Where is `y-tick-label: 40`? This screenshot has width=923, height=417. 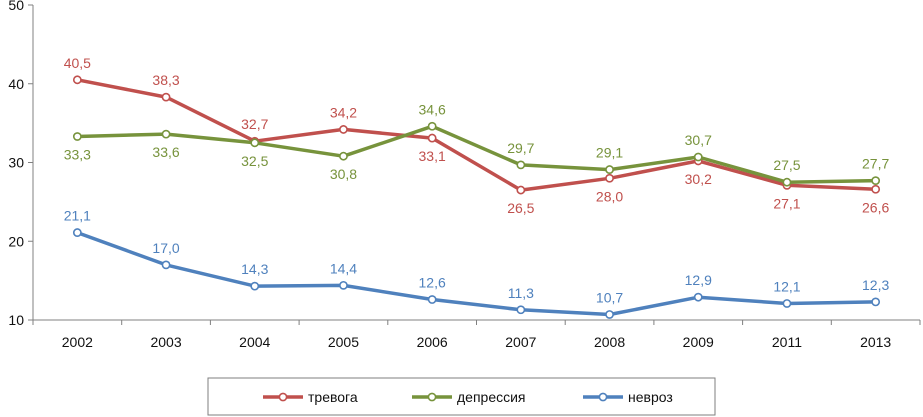
y-tick-label: 40 is located at coordinates (16, 84).